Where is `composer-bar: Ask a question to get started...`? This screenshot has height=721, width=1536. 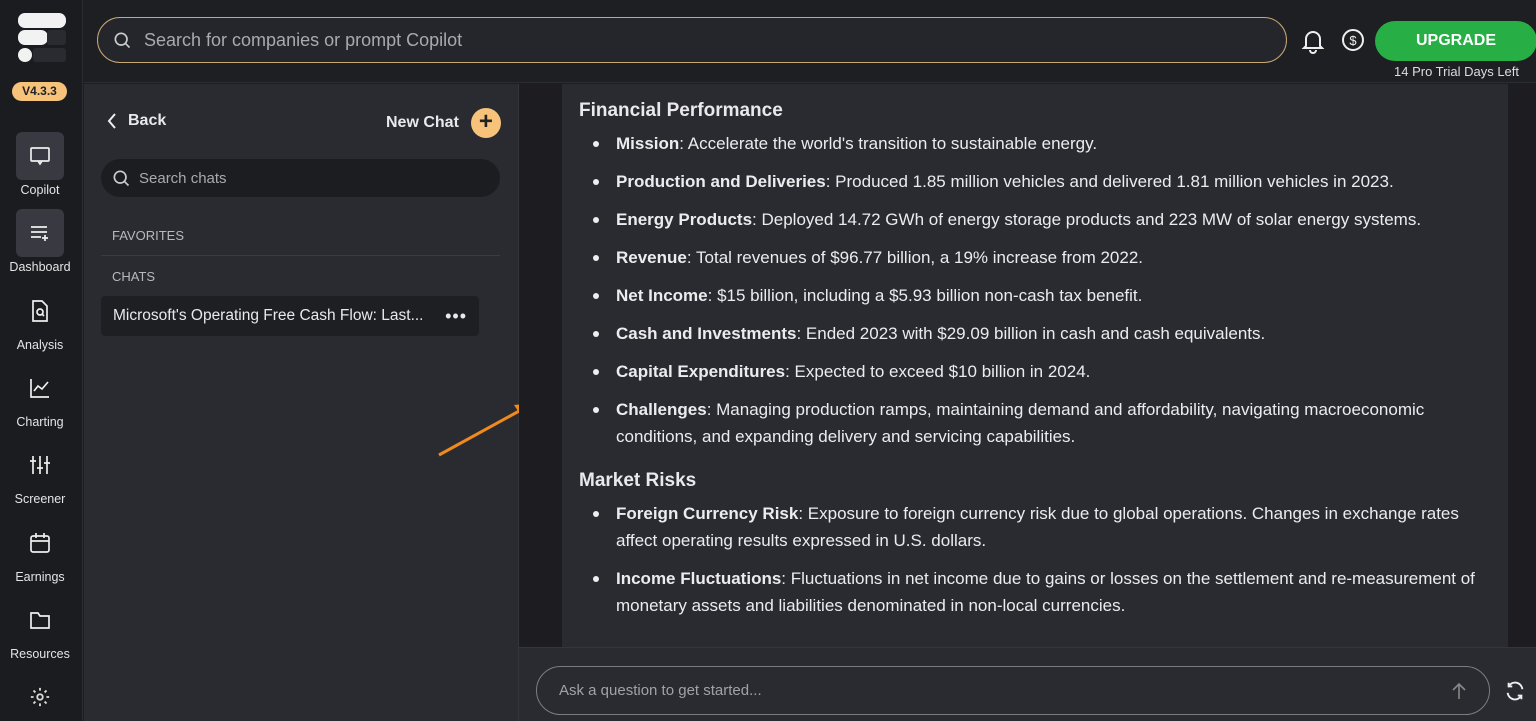
composer-bar: Ask a question to get started... is located at coordinates (1027, 684).